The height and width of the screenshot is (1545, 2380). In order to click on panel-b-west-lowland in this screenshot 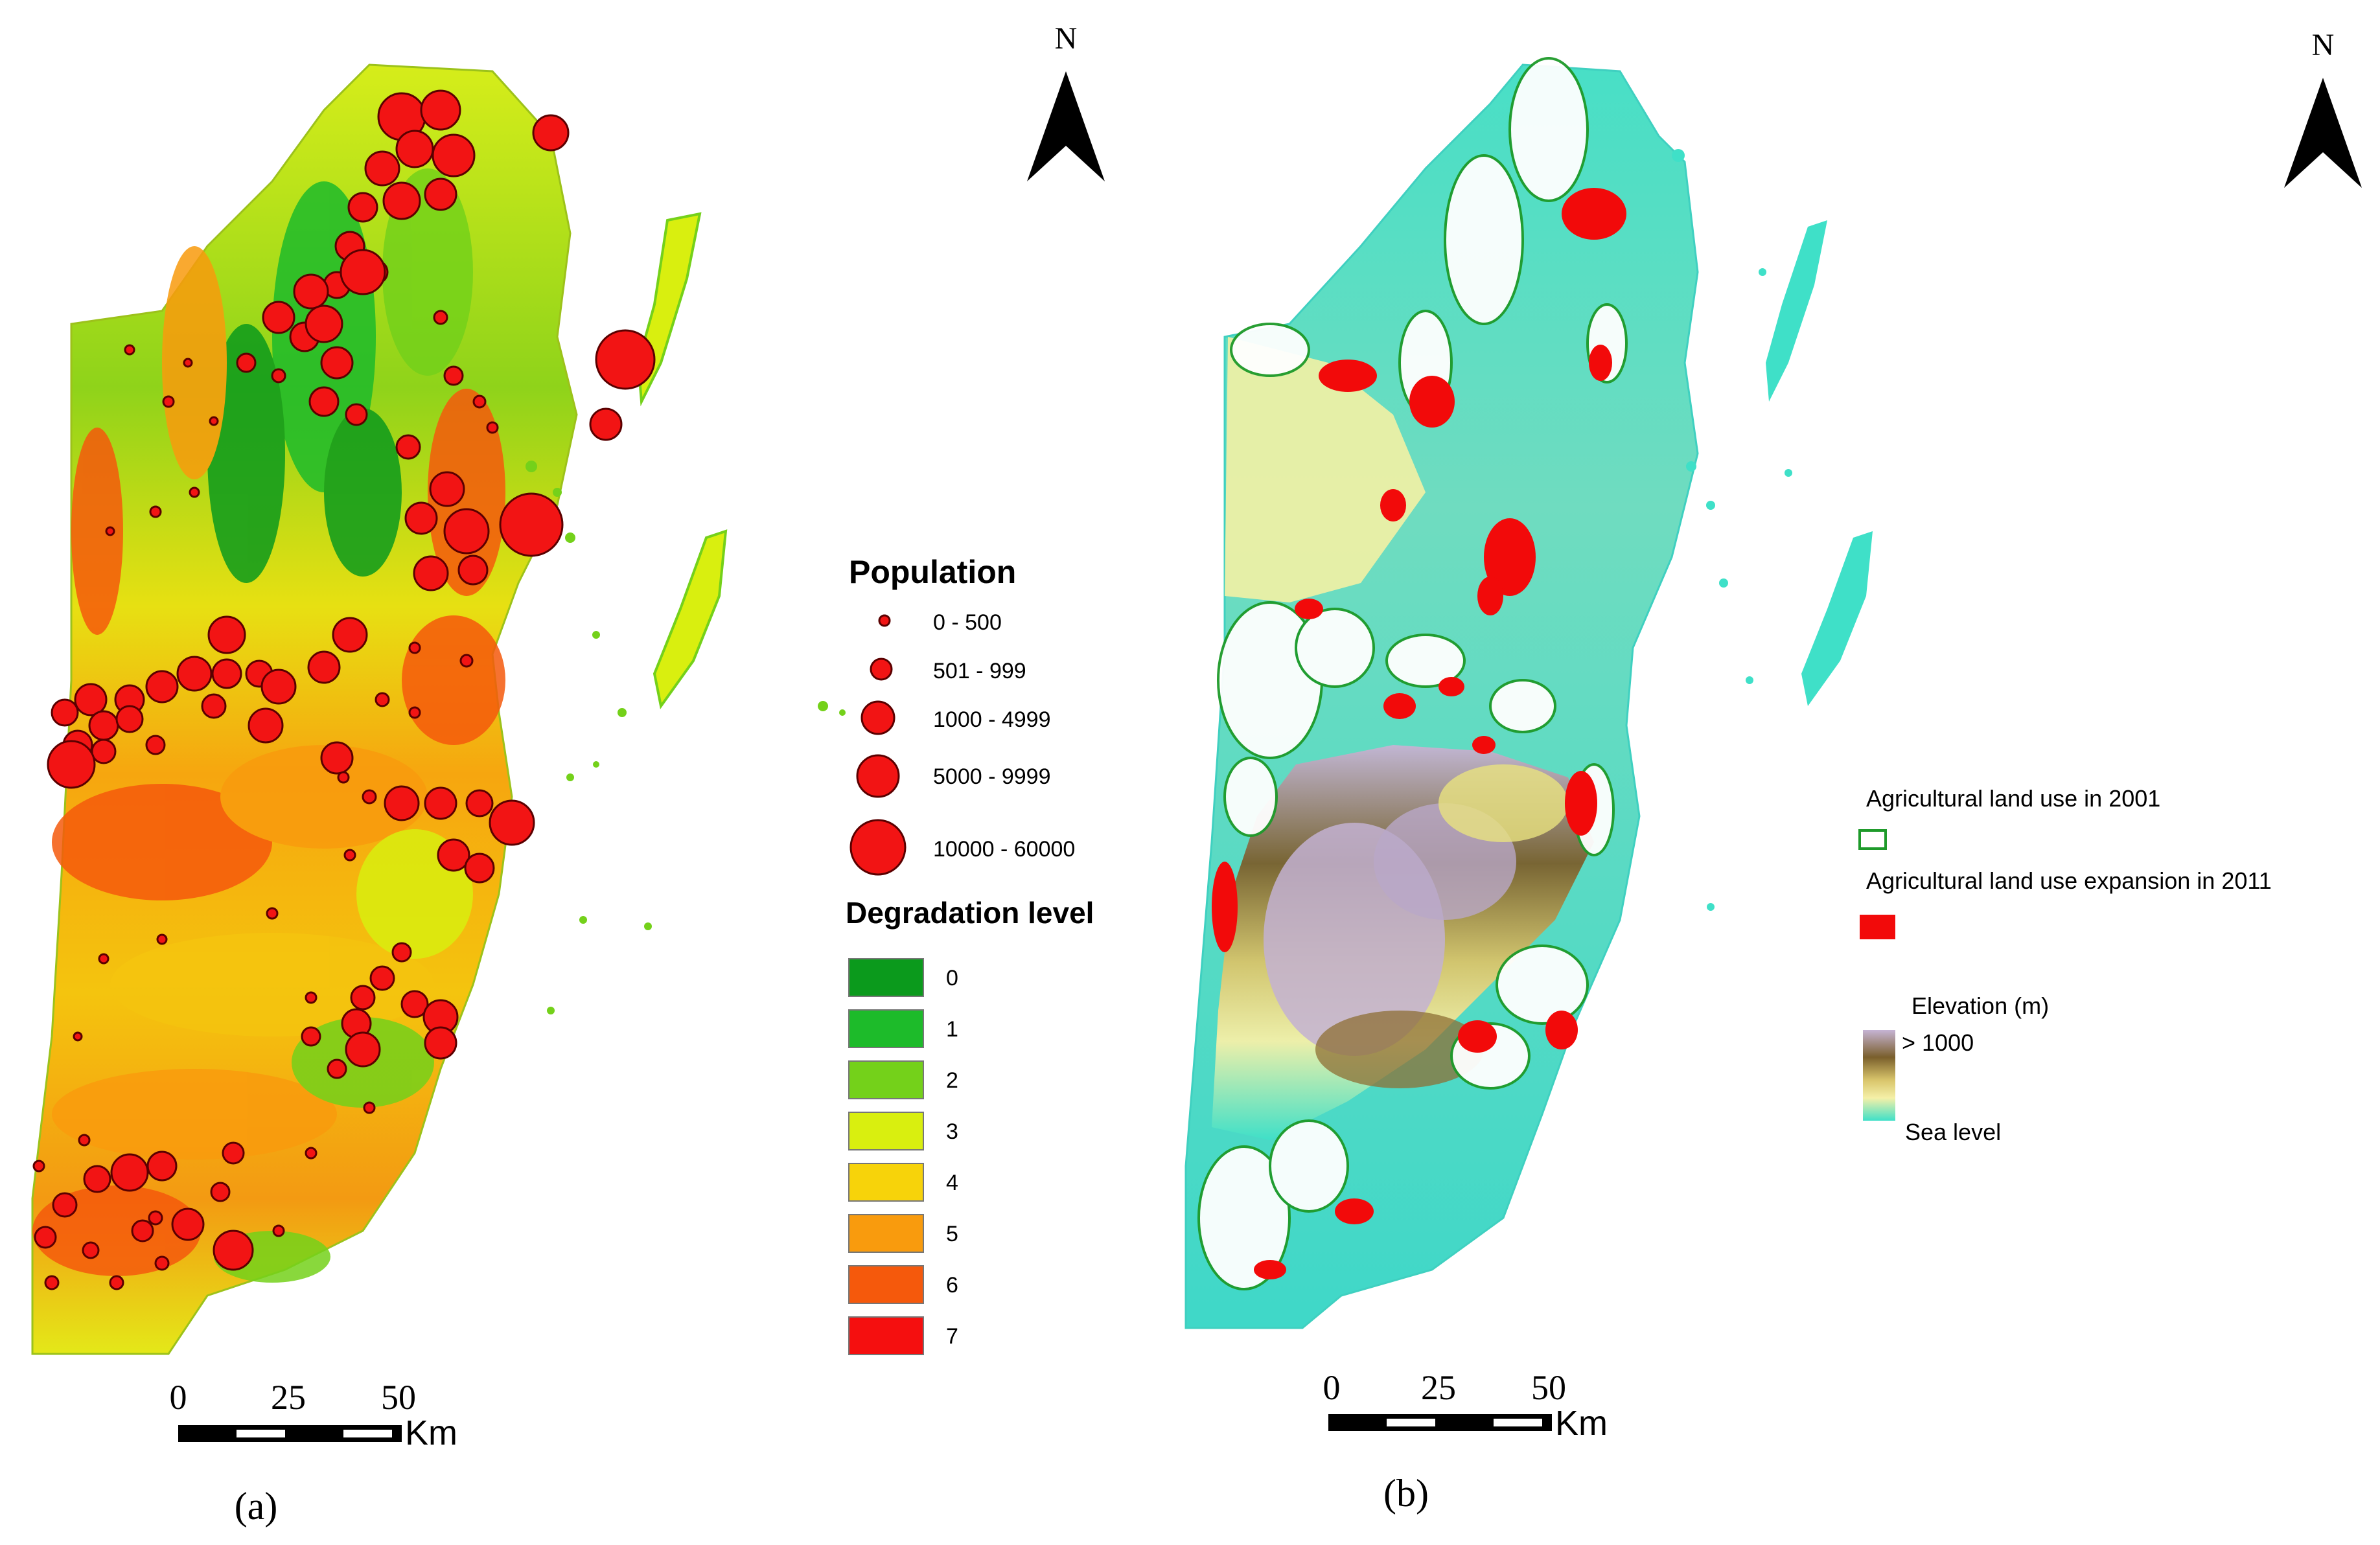, I will do `click(1326, 469)`.